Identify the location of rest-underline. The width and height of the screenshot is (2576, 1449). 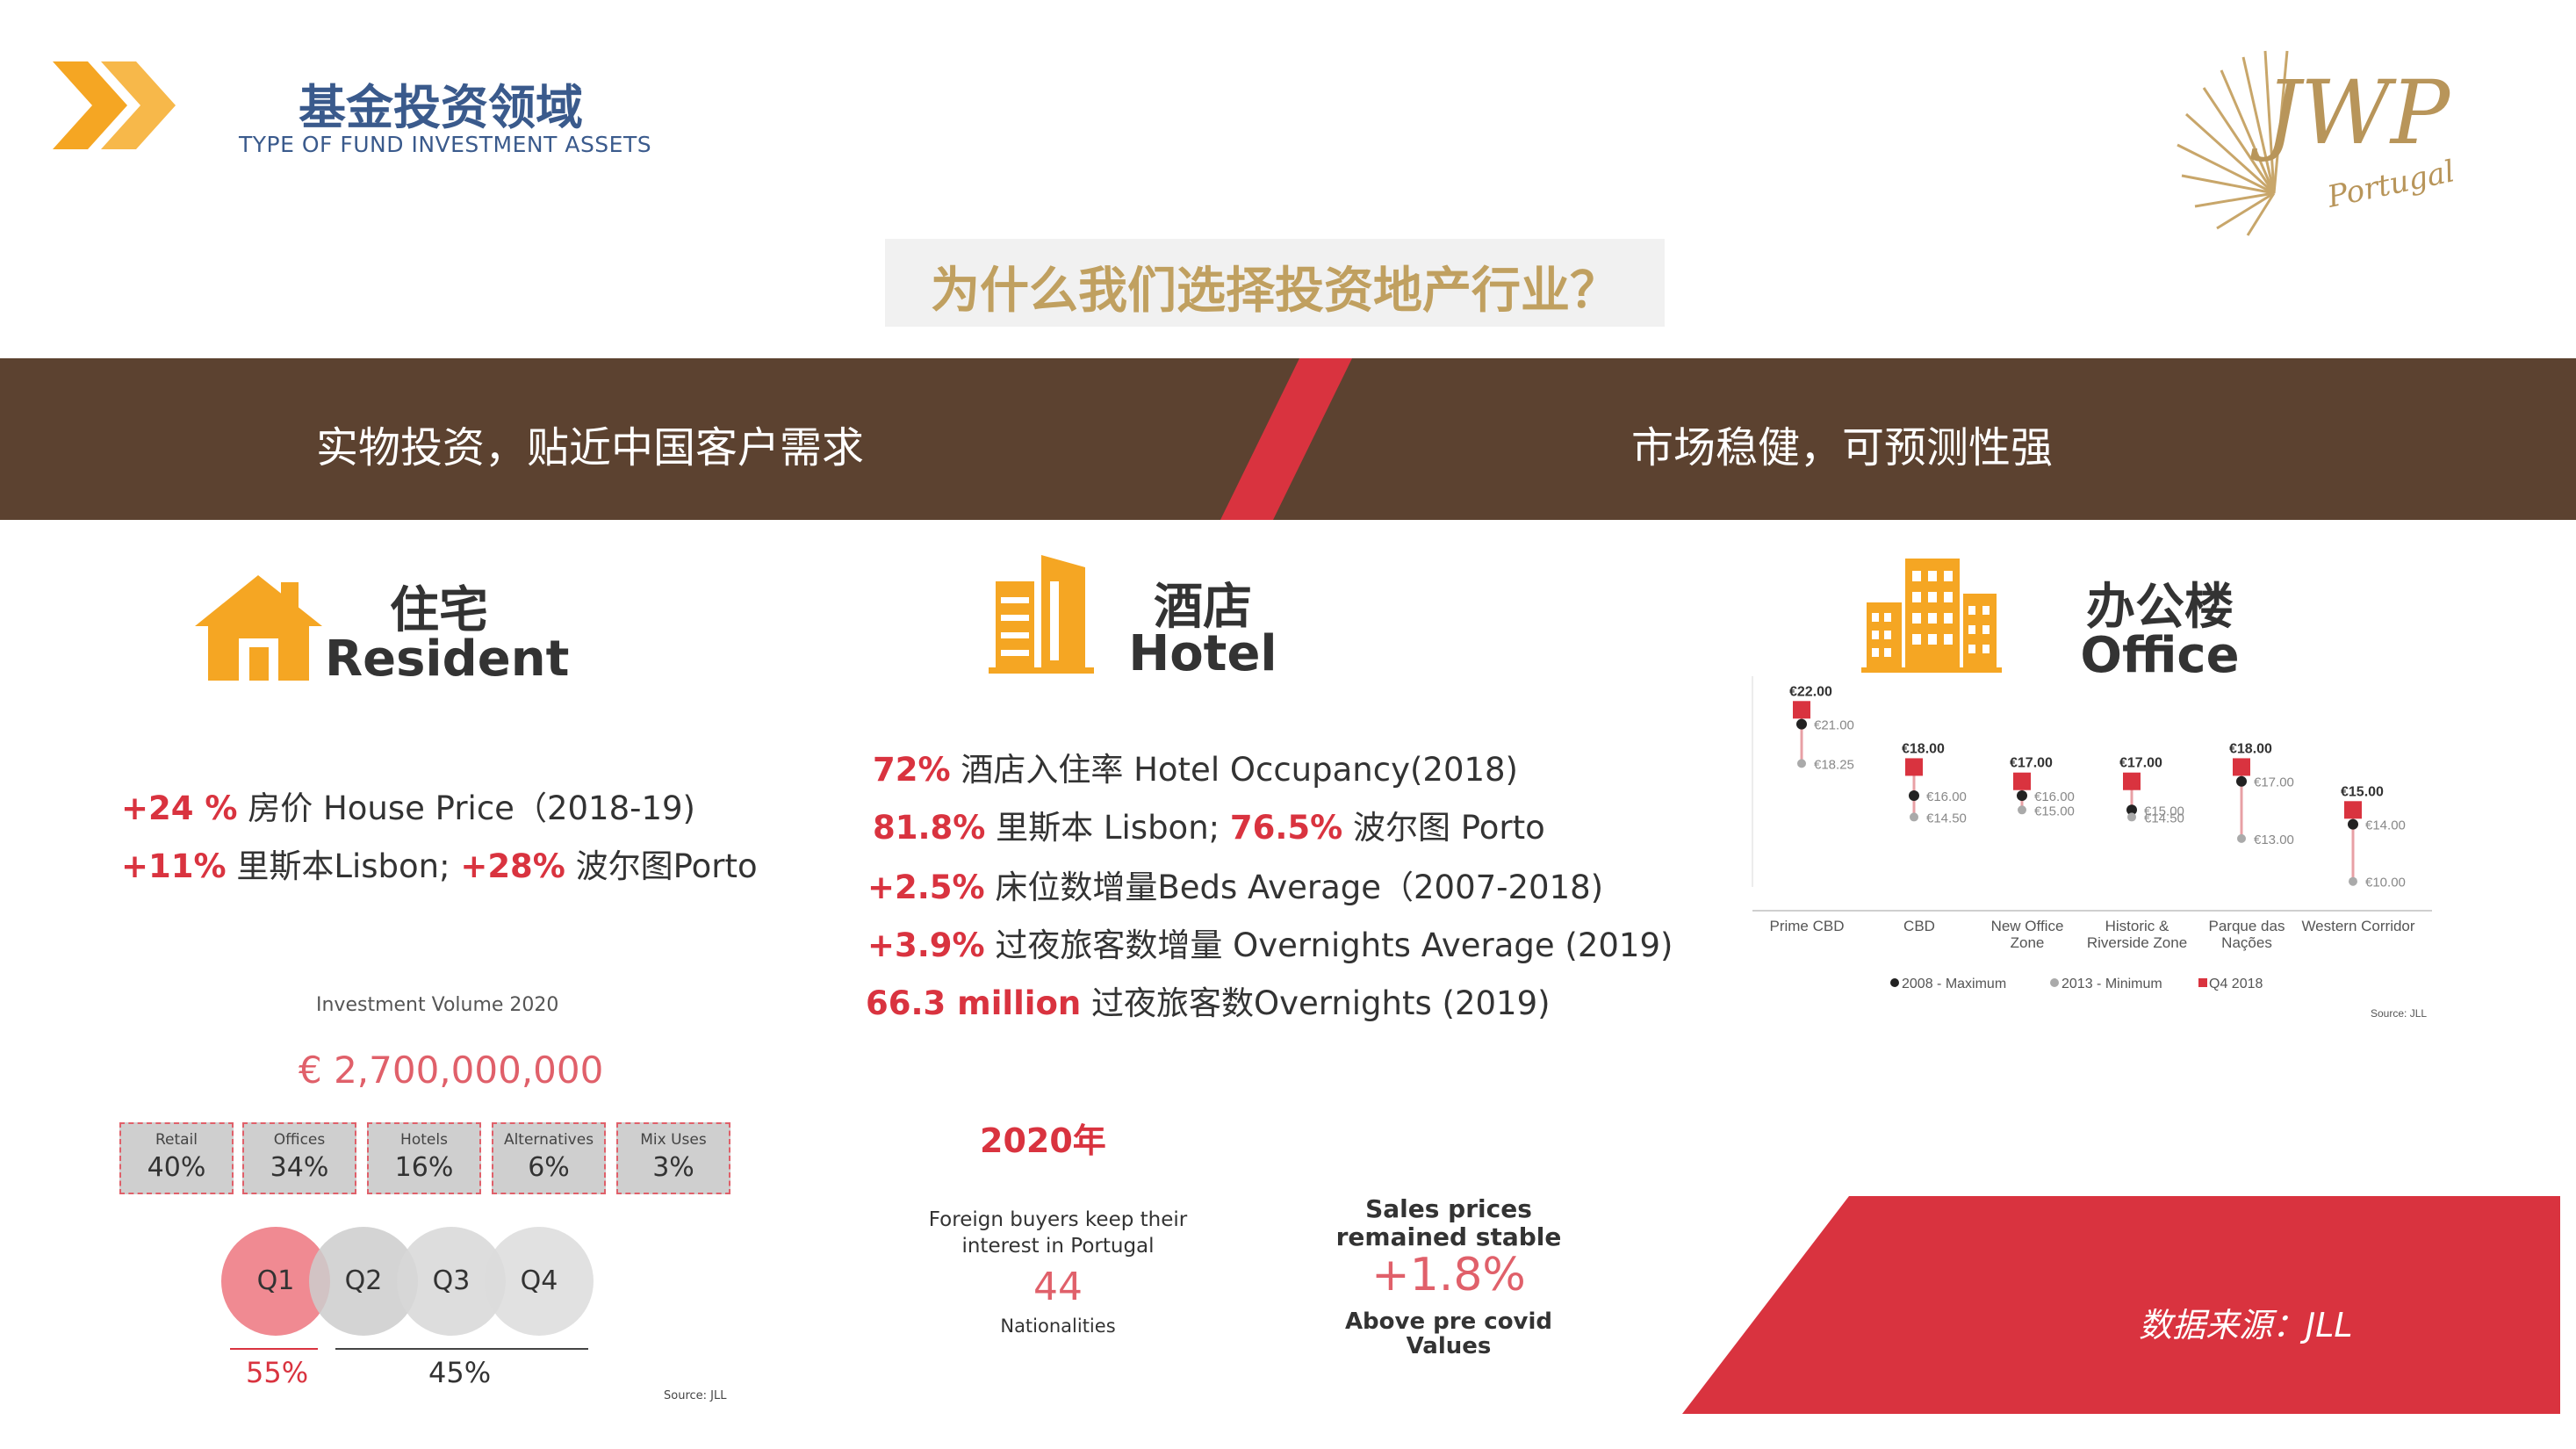
(461, 1349).